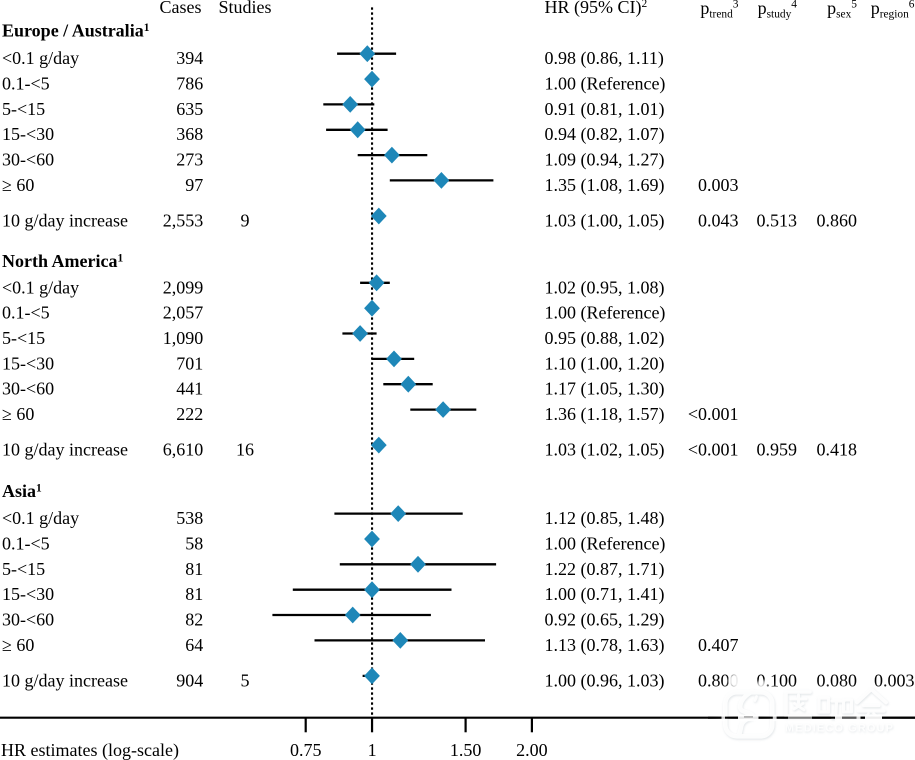  I want to click on svg-text: 1.00 (0.96, 1.03), so click(605, 680).